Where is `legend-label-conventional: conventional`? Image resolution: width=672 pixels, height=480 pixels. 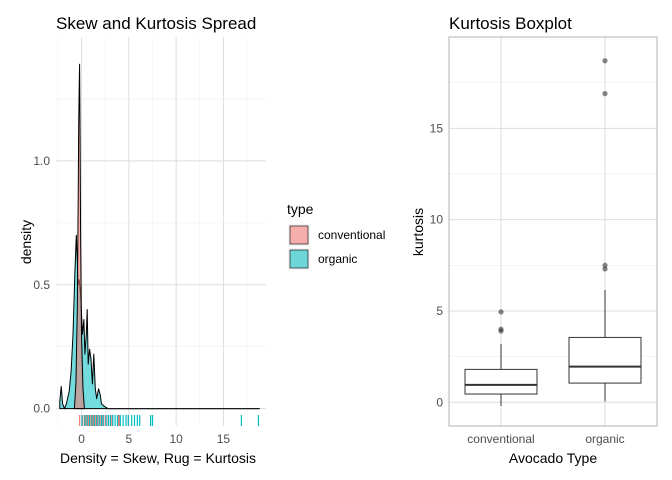 legend-label-conventional: conventional is located at coordinates (351, 235).